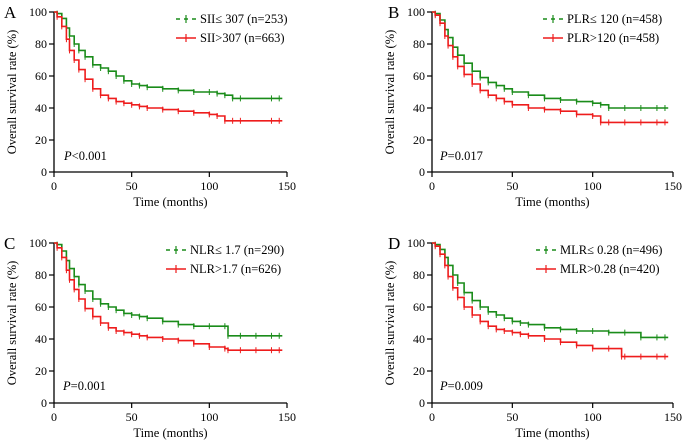 Image resolution: width=685 pixels, height=442 pixels. I want to click on legend-label: SII>307 (n=663), so click(242, 38).